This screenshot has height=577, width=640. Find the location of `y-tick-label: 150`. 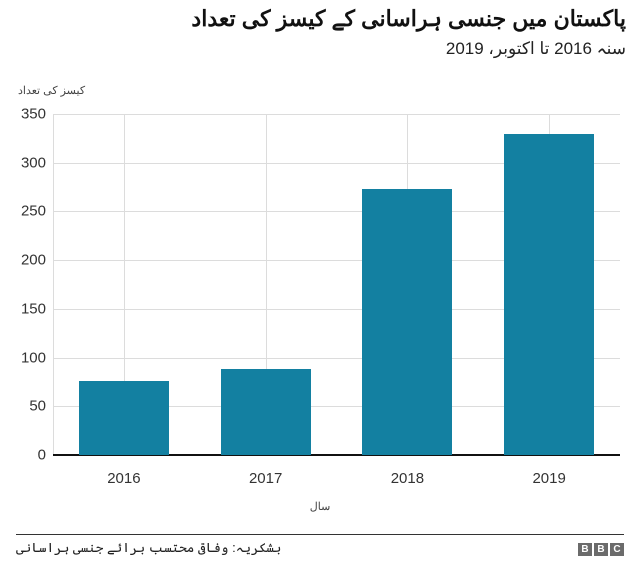

y-tick-label: 150 is located at coordinates (33, 309).